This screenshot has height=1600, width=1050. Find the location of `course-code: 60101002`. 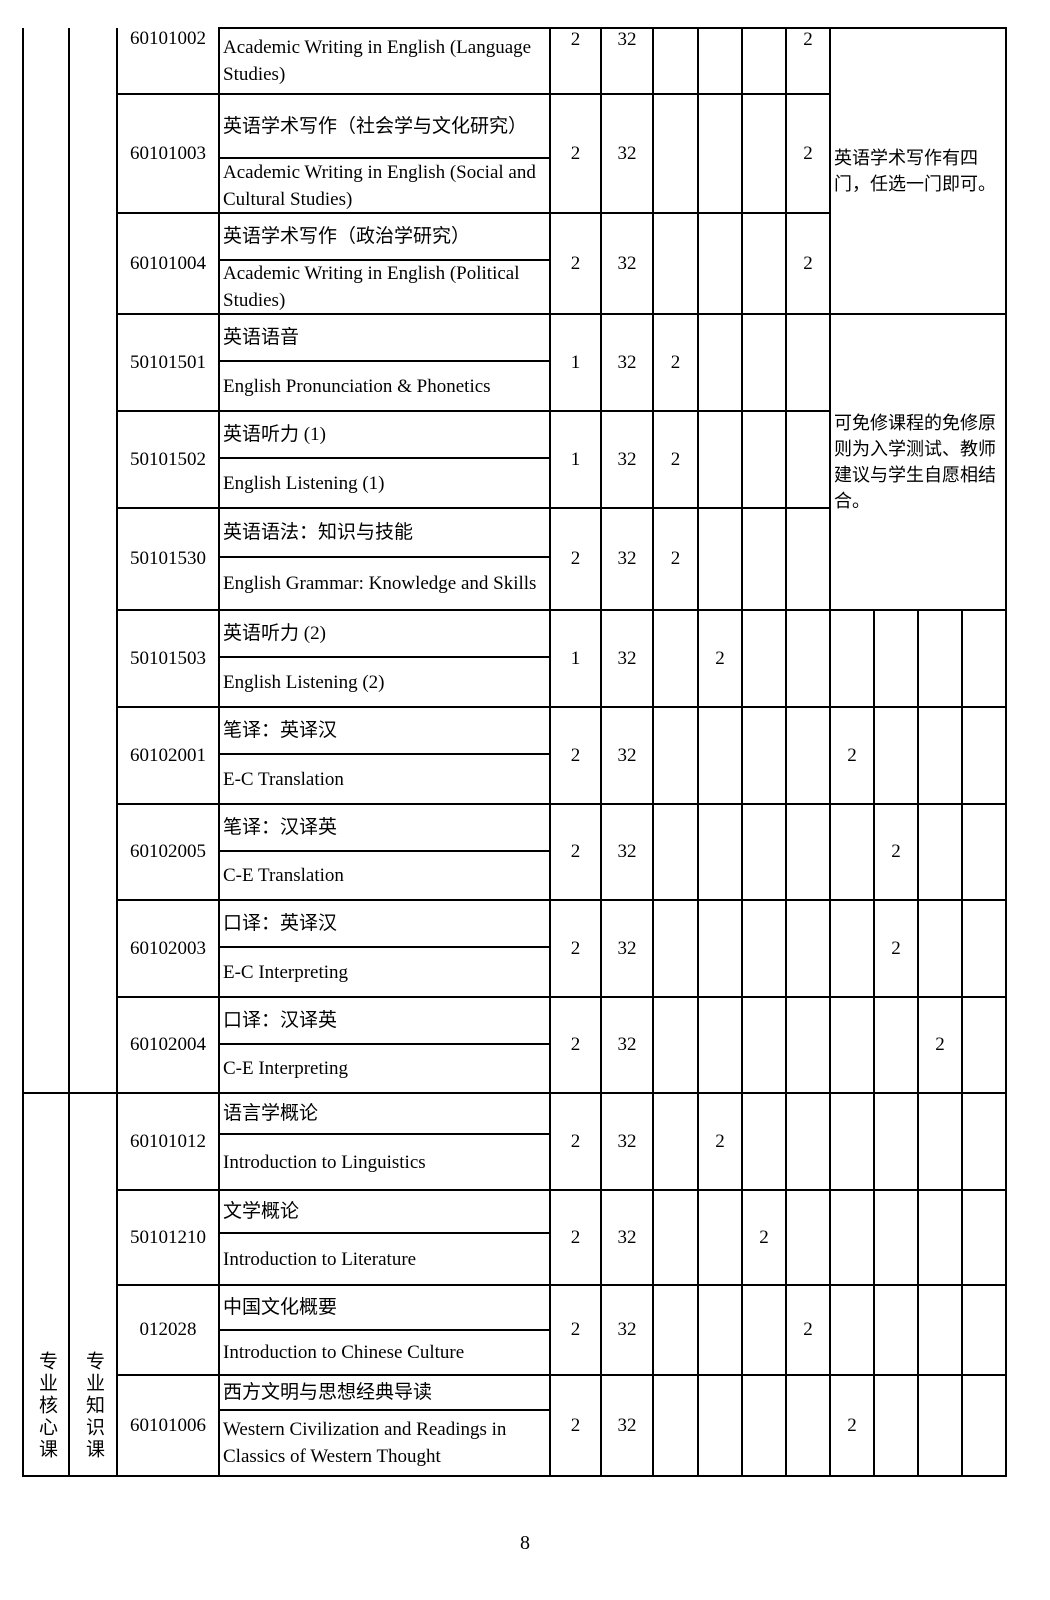

course-code: 60101002 is located at coordinates (168, 61).